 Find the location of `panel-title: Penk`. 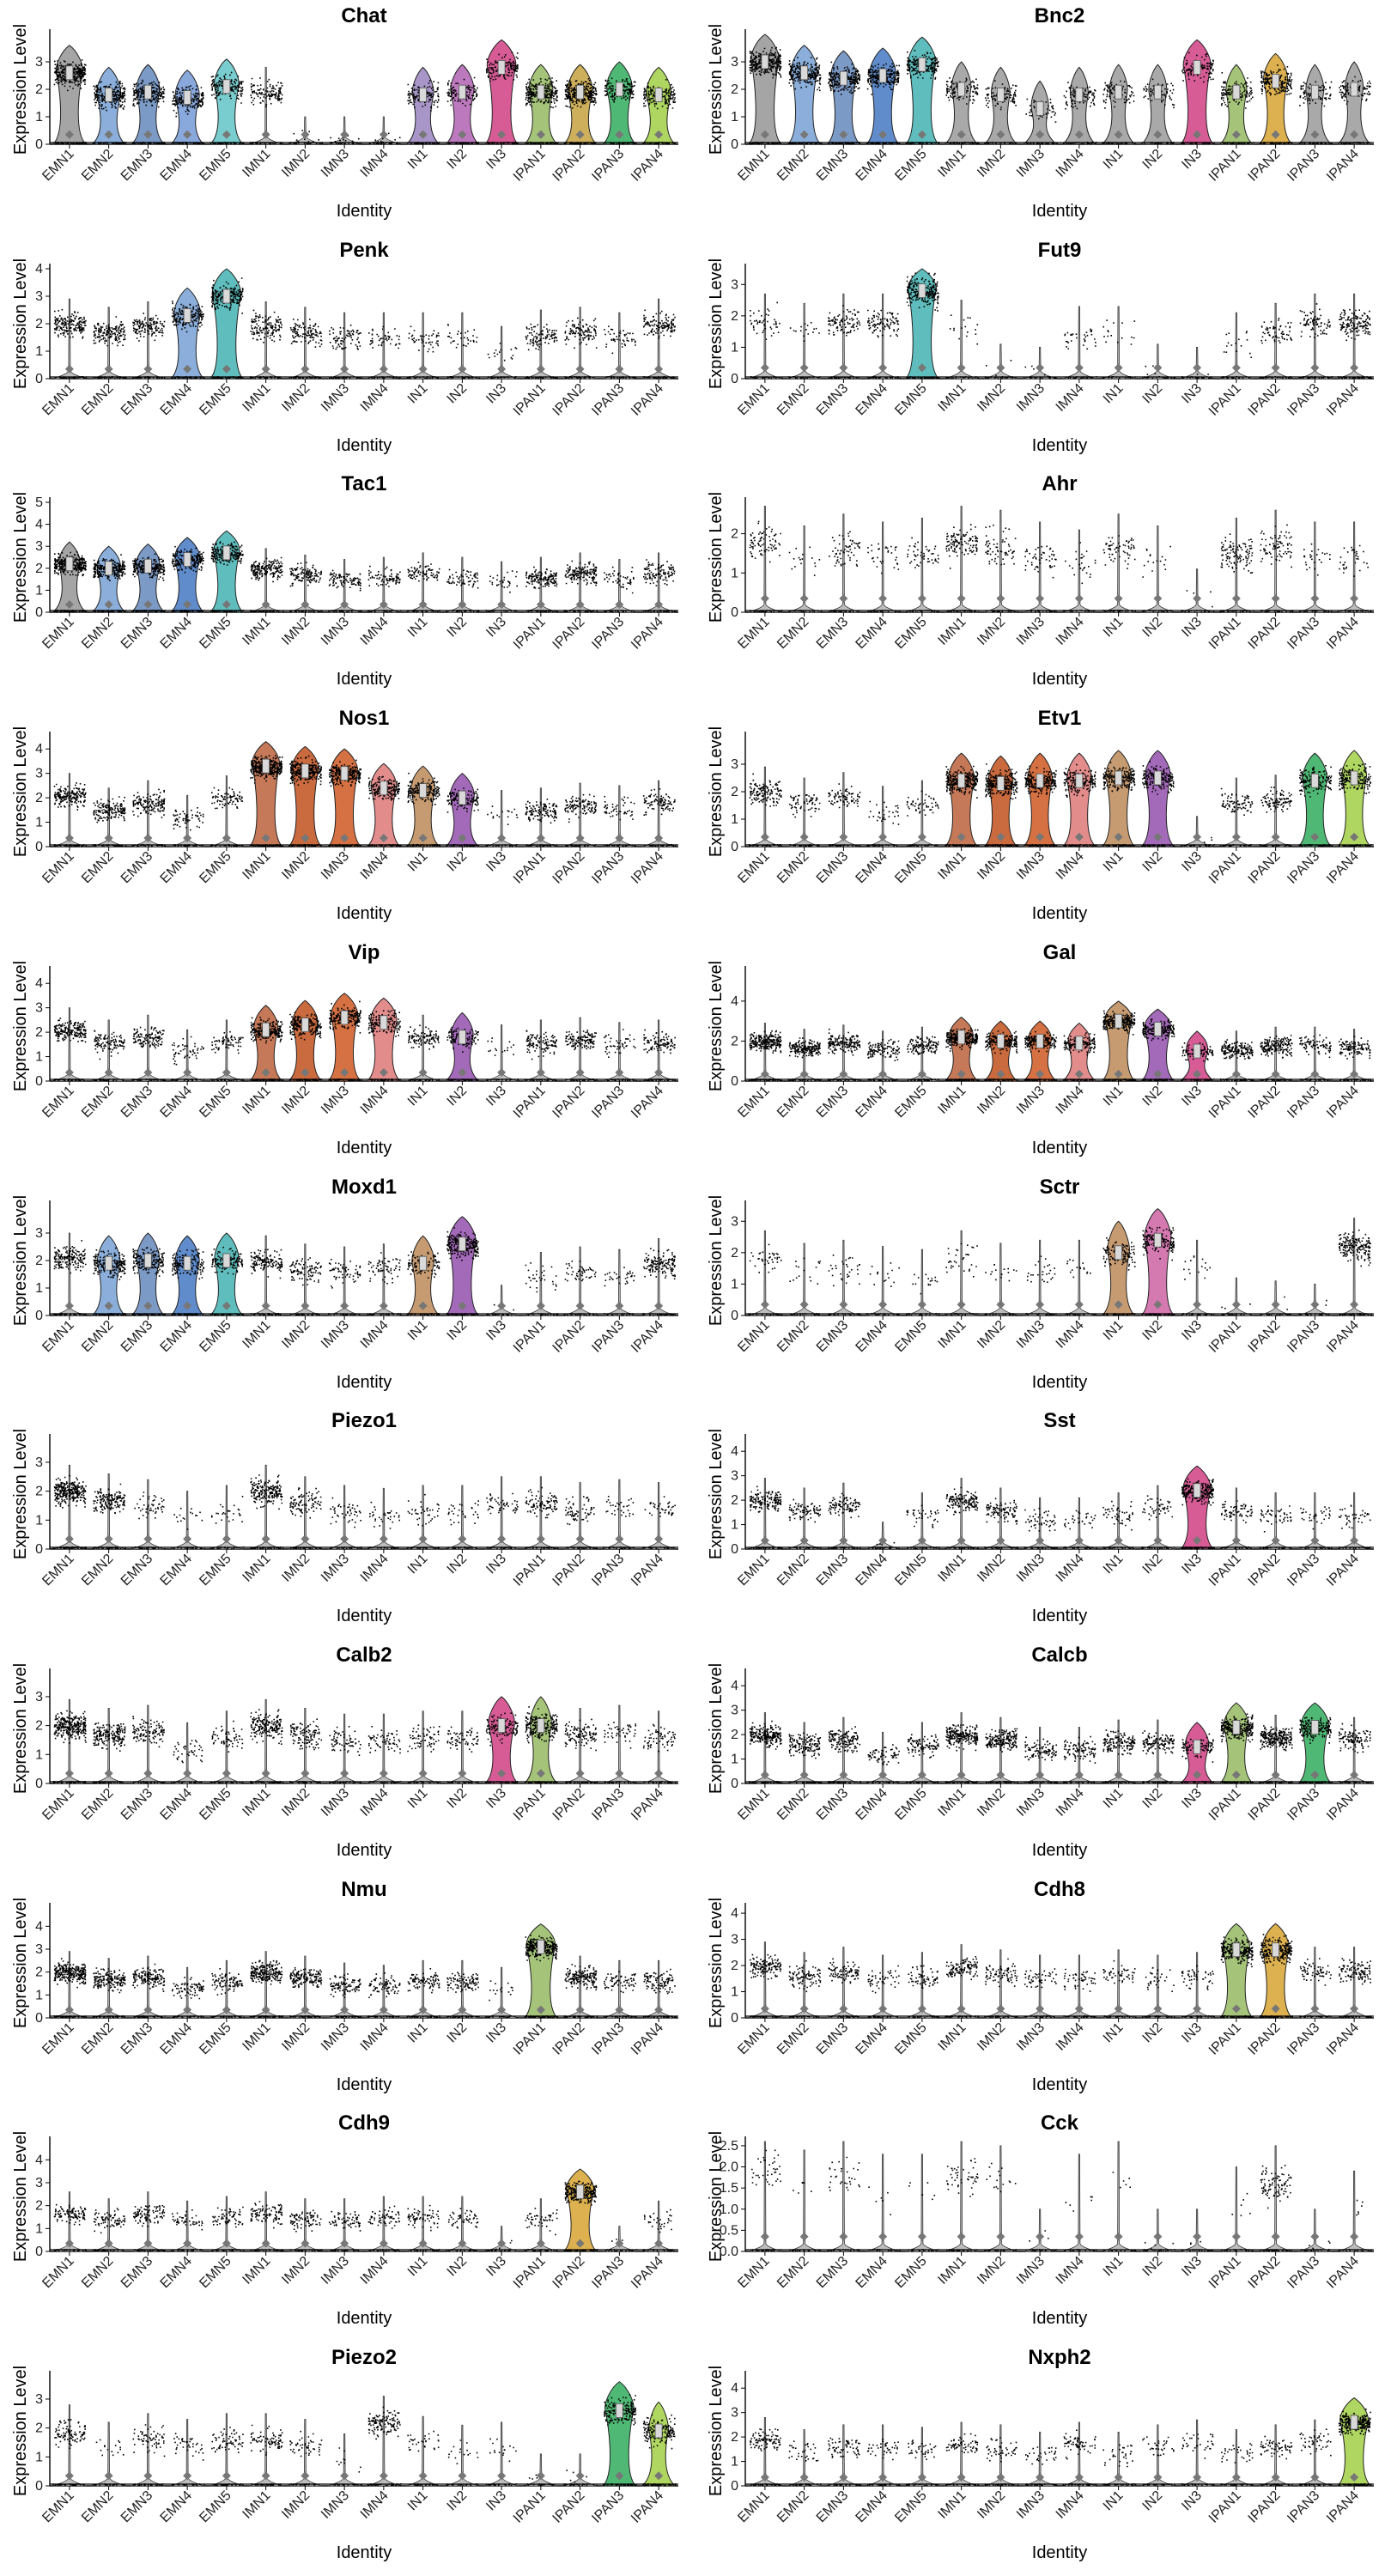

panel-title: Penk is located at coordinates (364, 251).